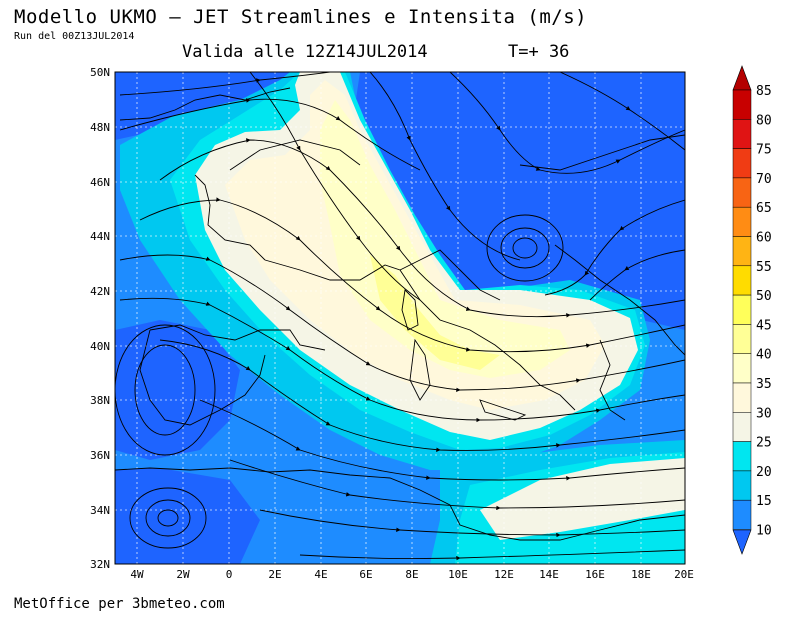 The image size is (800, 618). I want to click on lon-tick-label: 18E, so click(641, 574).